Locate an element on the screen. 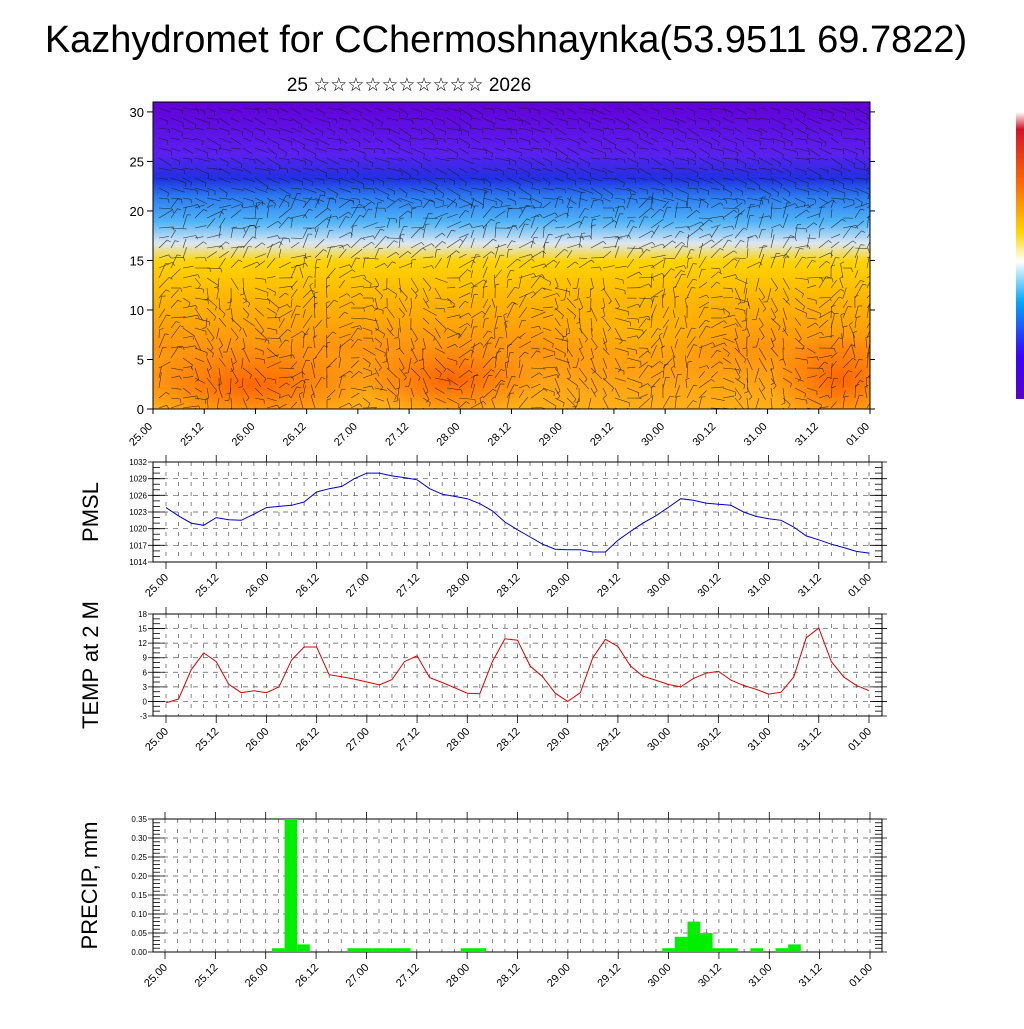 Image resolution: width=1024 pixels, height=1029 pixels. y-tick-label: 9 is located at coordinates (145, 658).